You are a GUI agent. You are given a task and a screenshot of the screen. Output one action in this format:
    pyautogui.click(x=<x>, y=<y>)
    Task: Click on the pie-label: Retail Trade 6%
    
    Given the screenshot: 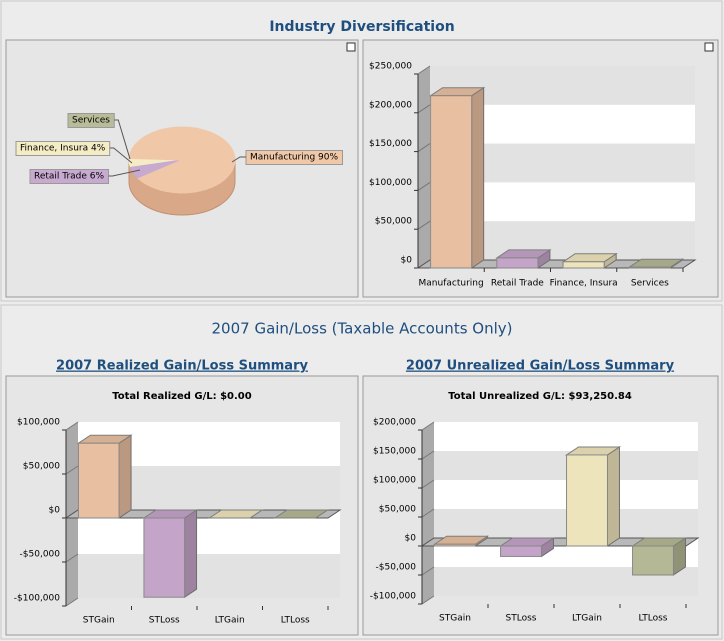 What is the action you would take?
    pyautogui.click(x=69, y=177)
    